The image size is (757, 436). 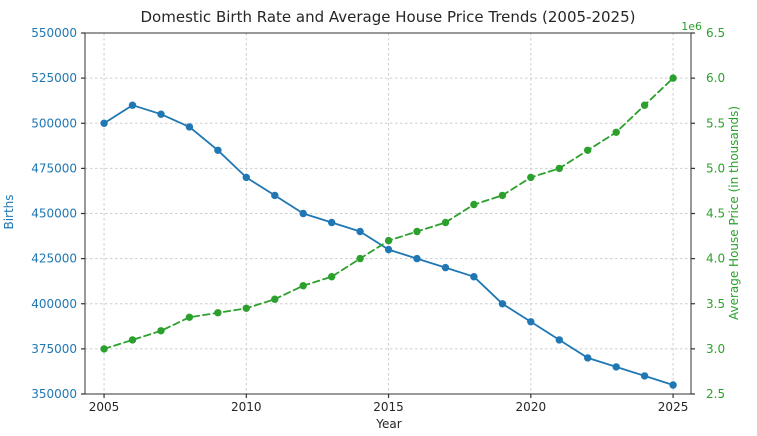 I want to click on x-tick-label: 2015, so click(x=388, y=407).